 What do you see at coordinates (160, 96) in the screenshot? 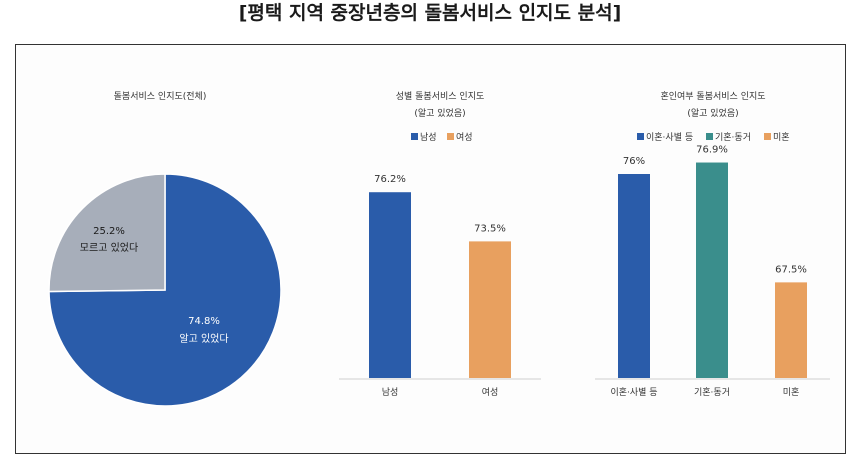
I see `pie-chart-title: 돌봄서비스 인지도(전체)` at bounding box center [160, 96].